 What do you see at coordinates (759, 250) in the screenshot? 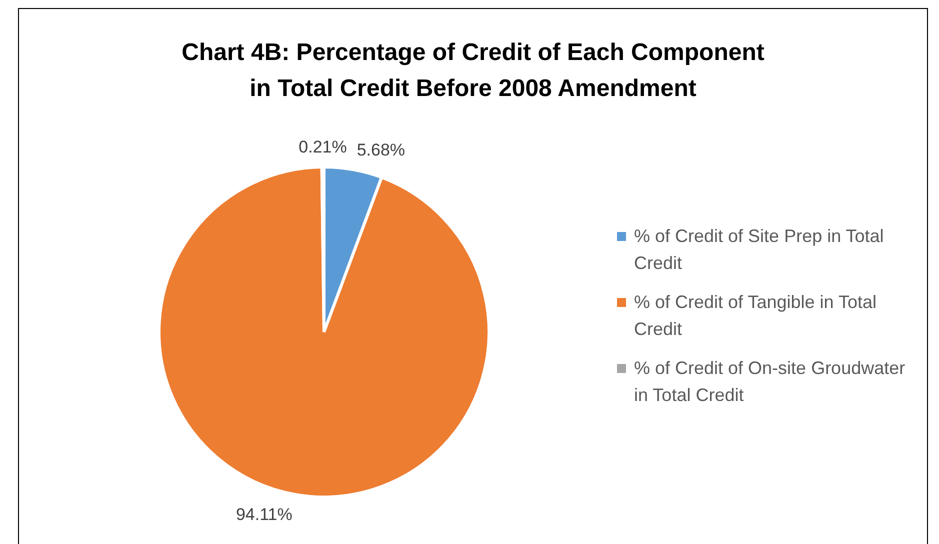
I see `legend-label: % of Credit of Site Prep in Total Credit` at bounding box center [759, 250].